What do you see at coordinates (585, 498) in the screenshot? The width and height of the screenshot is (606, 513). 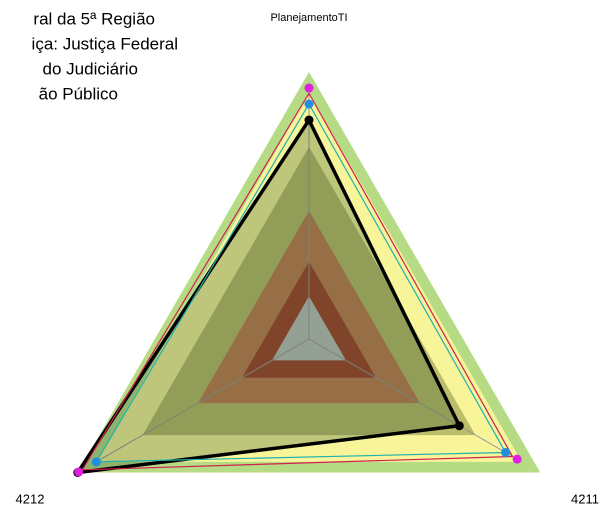 I see `axis-label: 4211` at bounding box center [585, 498].